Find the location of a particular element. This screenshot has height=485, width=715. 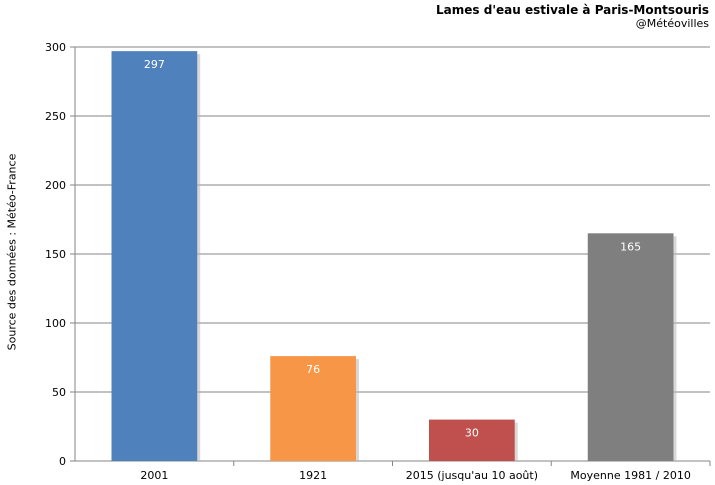

data-label: 30 is located at coordinates (472, 433).